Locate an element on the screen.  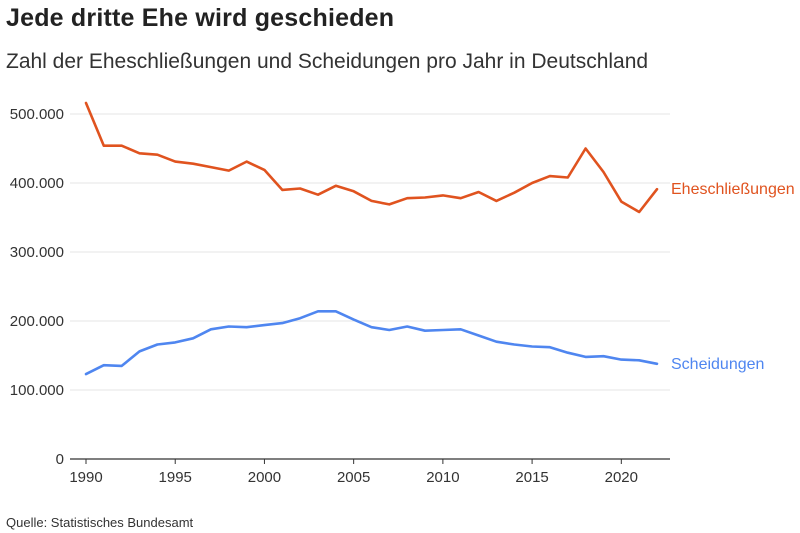
chart-title: Jede dritte Ehe wird geschieden is located at coordinates (200, 18).